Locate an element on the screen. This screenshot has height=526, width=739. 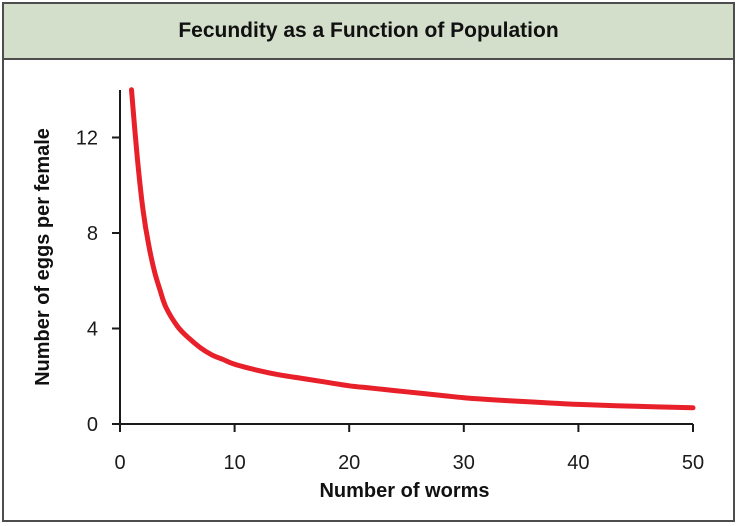
x-tick-label: 0 is located at coordinates (119, 463).